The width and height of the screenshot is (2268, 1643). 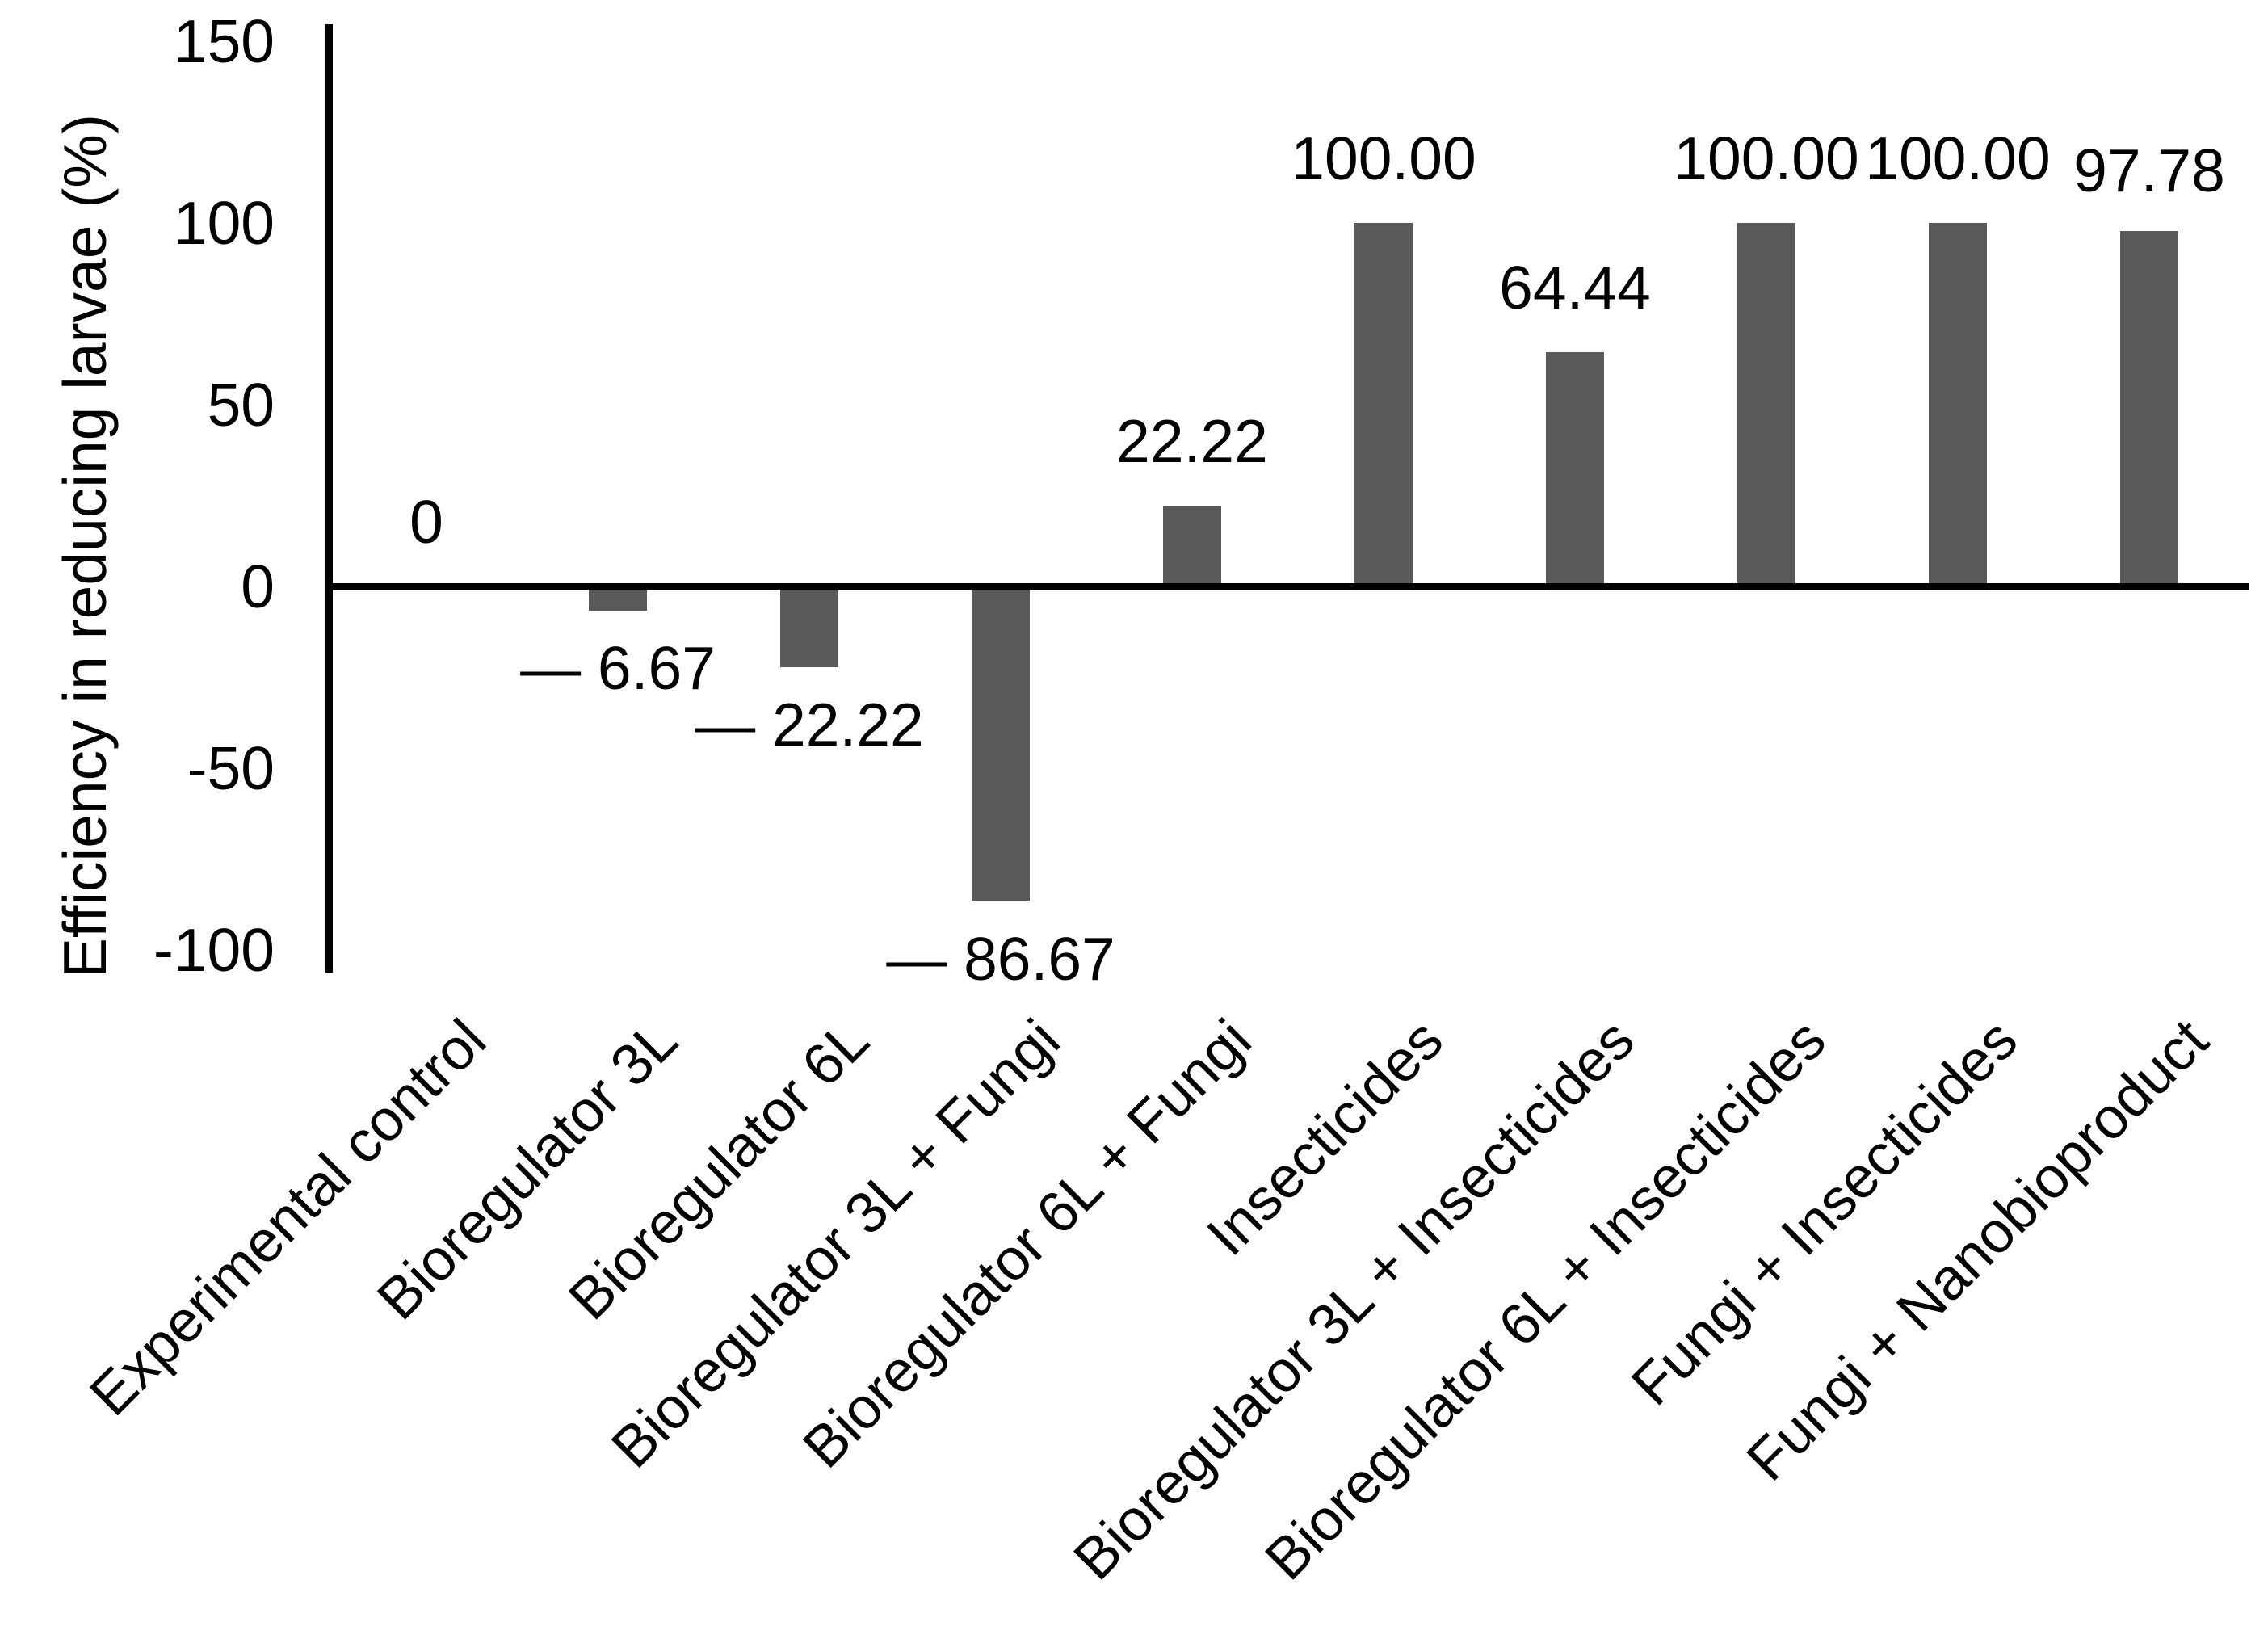 I want to click on bar-bioregulator-6l-fungi, so click(x=1192, y=548).